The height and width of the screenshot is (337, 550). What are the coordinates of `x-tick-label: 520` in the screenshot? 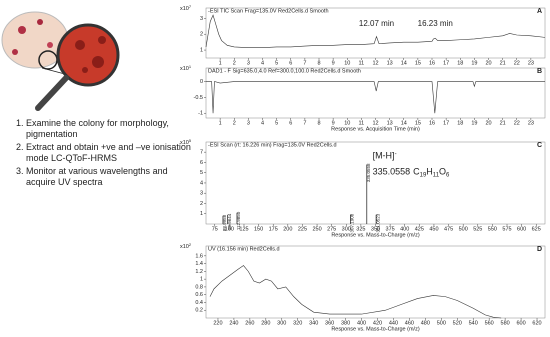 It's located at (457, 323).